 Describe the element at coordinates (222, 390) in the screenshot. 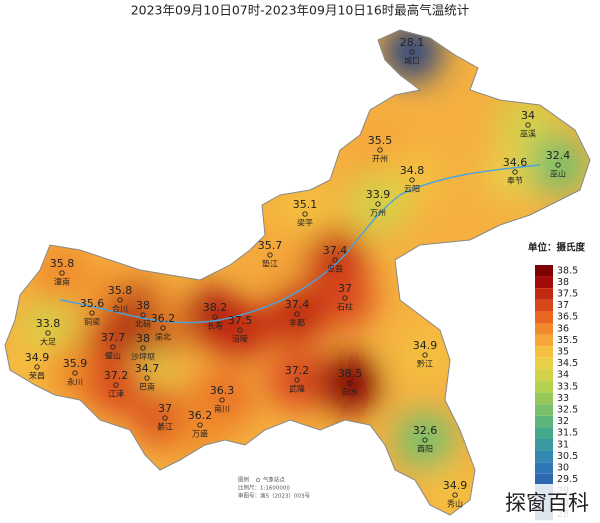

I see `station-value: 36.3` at that location.